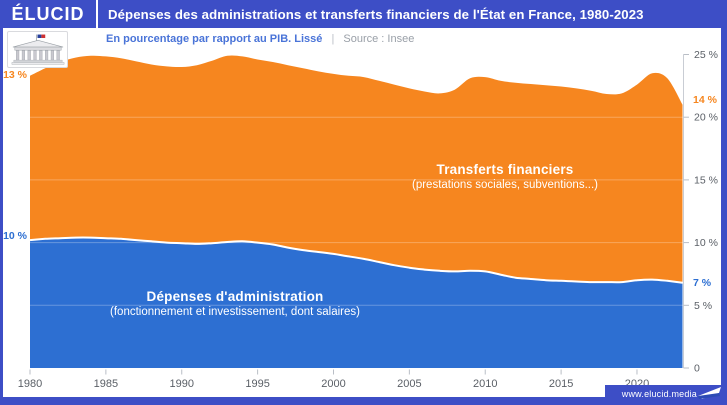 This screenshot has width=727, height=405. Describe the element at coordinates (709, 393) in the screenshot. I see `elucid-pennant-icon` at that location.